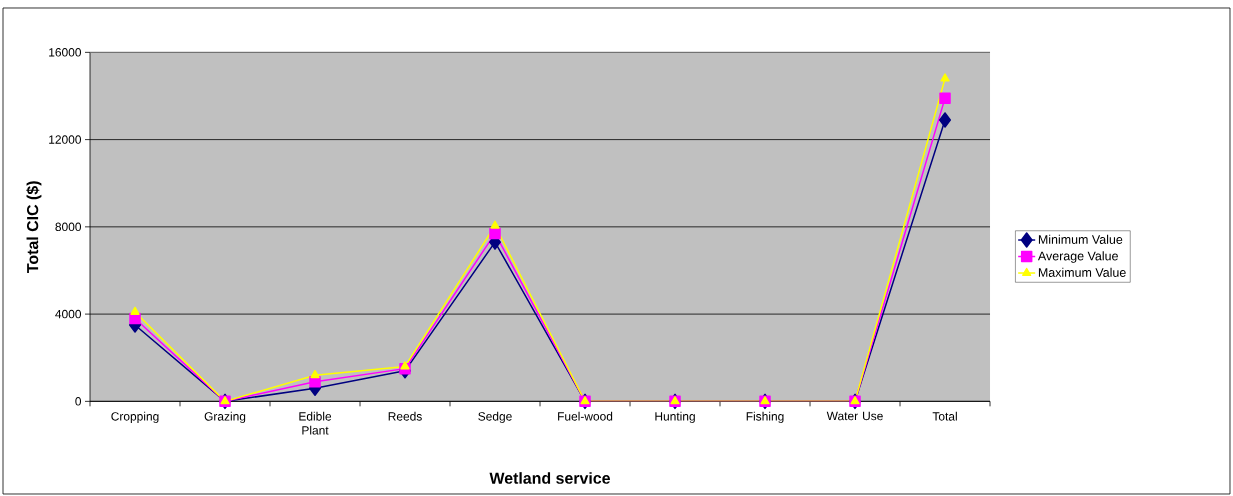 Image resolution: width=1233 pixels, height=496 pixels. Describe the element at coordinates (135, 417) in the screenshot. I see `x-tick-label: Cropping` at that location.